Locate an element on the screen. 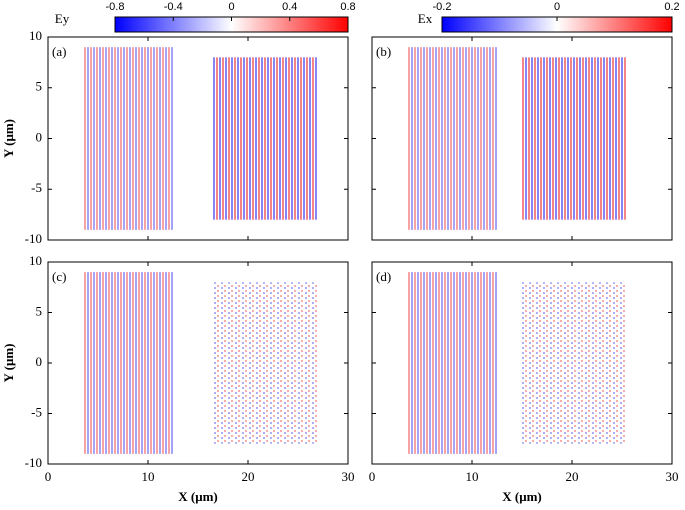  panel-label: (c) is located at coordinates (59, 276).